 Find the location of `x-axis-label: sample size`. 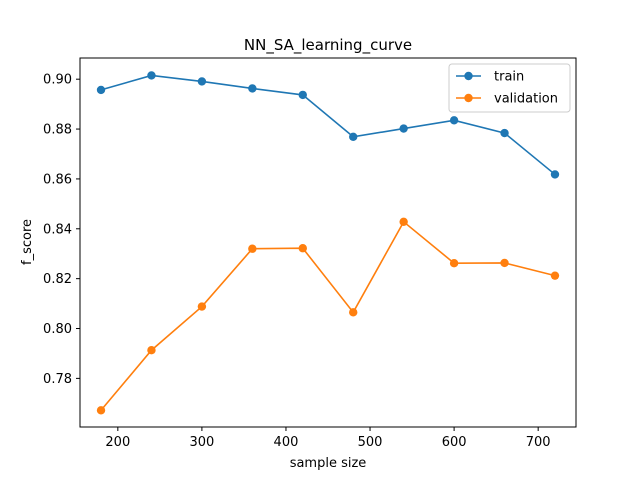

x-axis-label: sample size is located at coordinates (328, 463).